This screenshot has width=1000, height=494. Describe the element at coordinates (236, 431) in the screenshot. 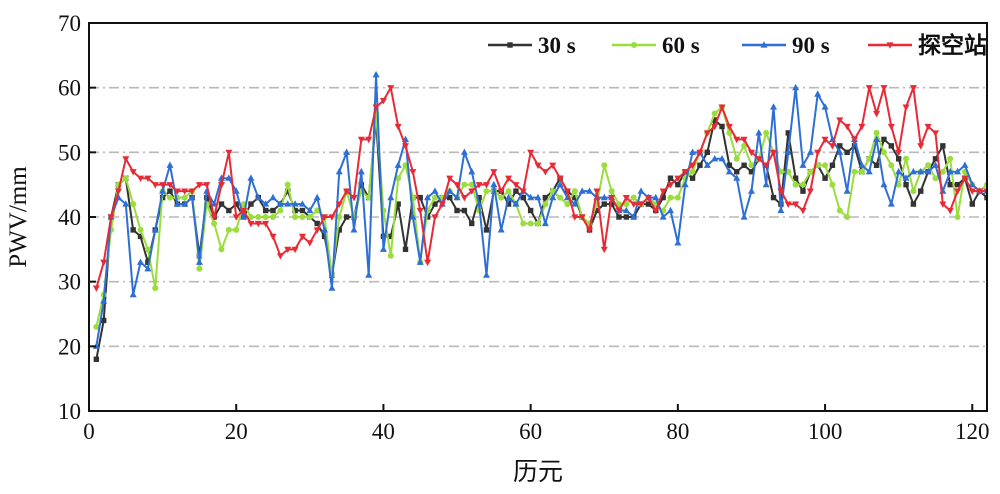

I see `x-tick-label: 20` at that location.